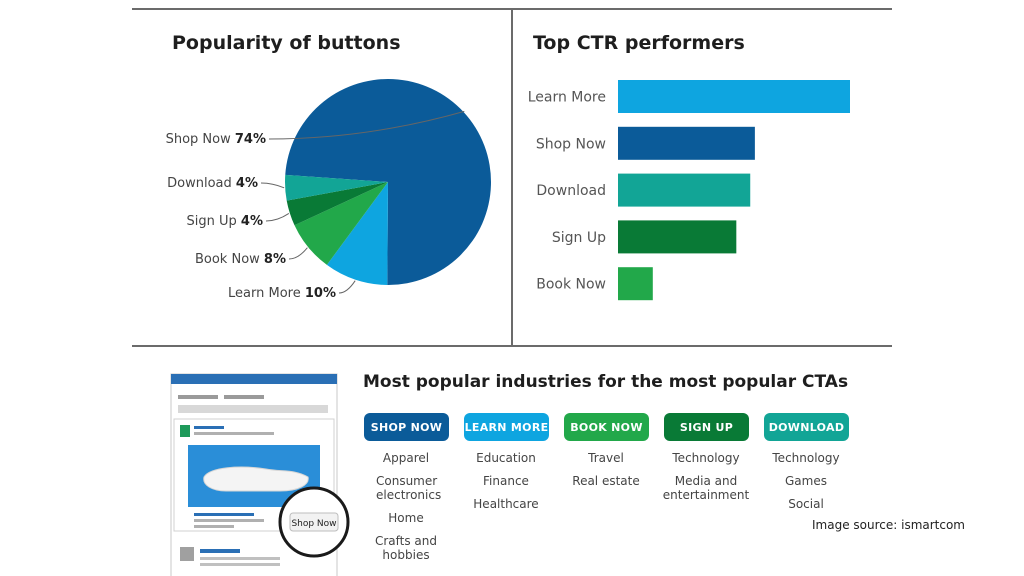 This screenshot has width=1024, height=576. What do you see at coordinates (336, 187) in the screenshot?
I see `pie-slice-download` at bounding box center [336, 187].